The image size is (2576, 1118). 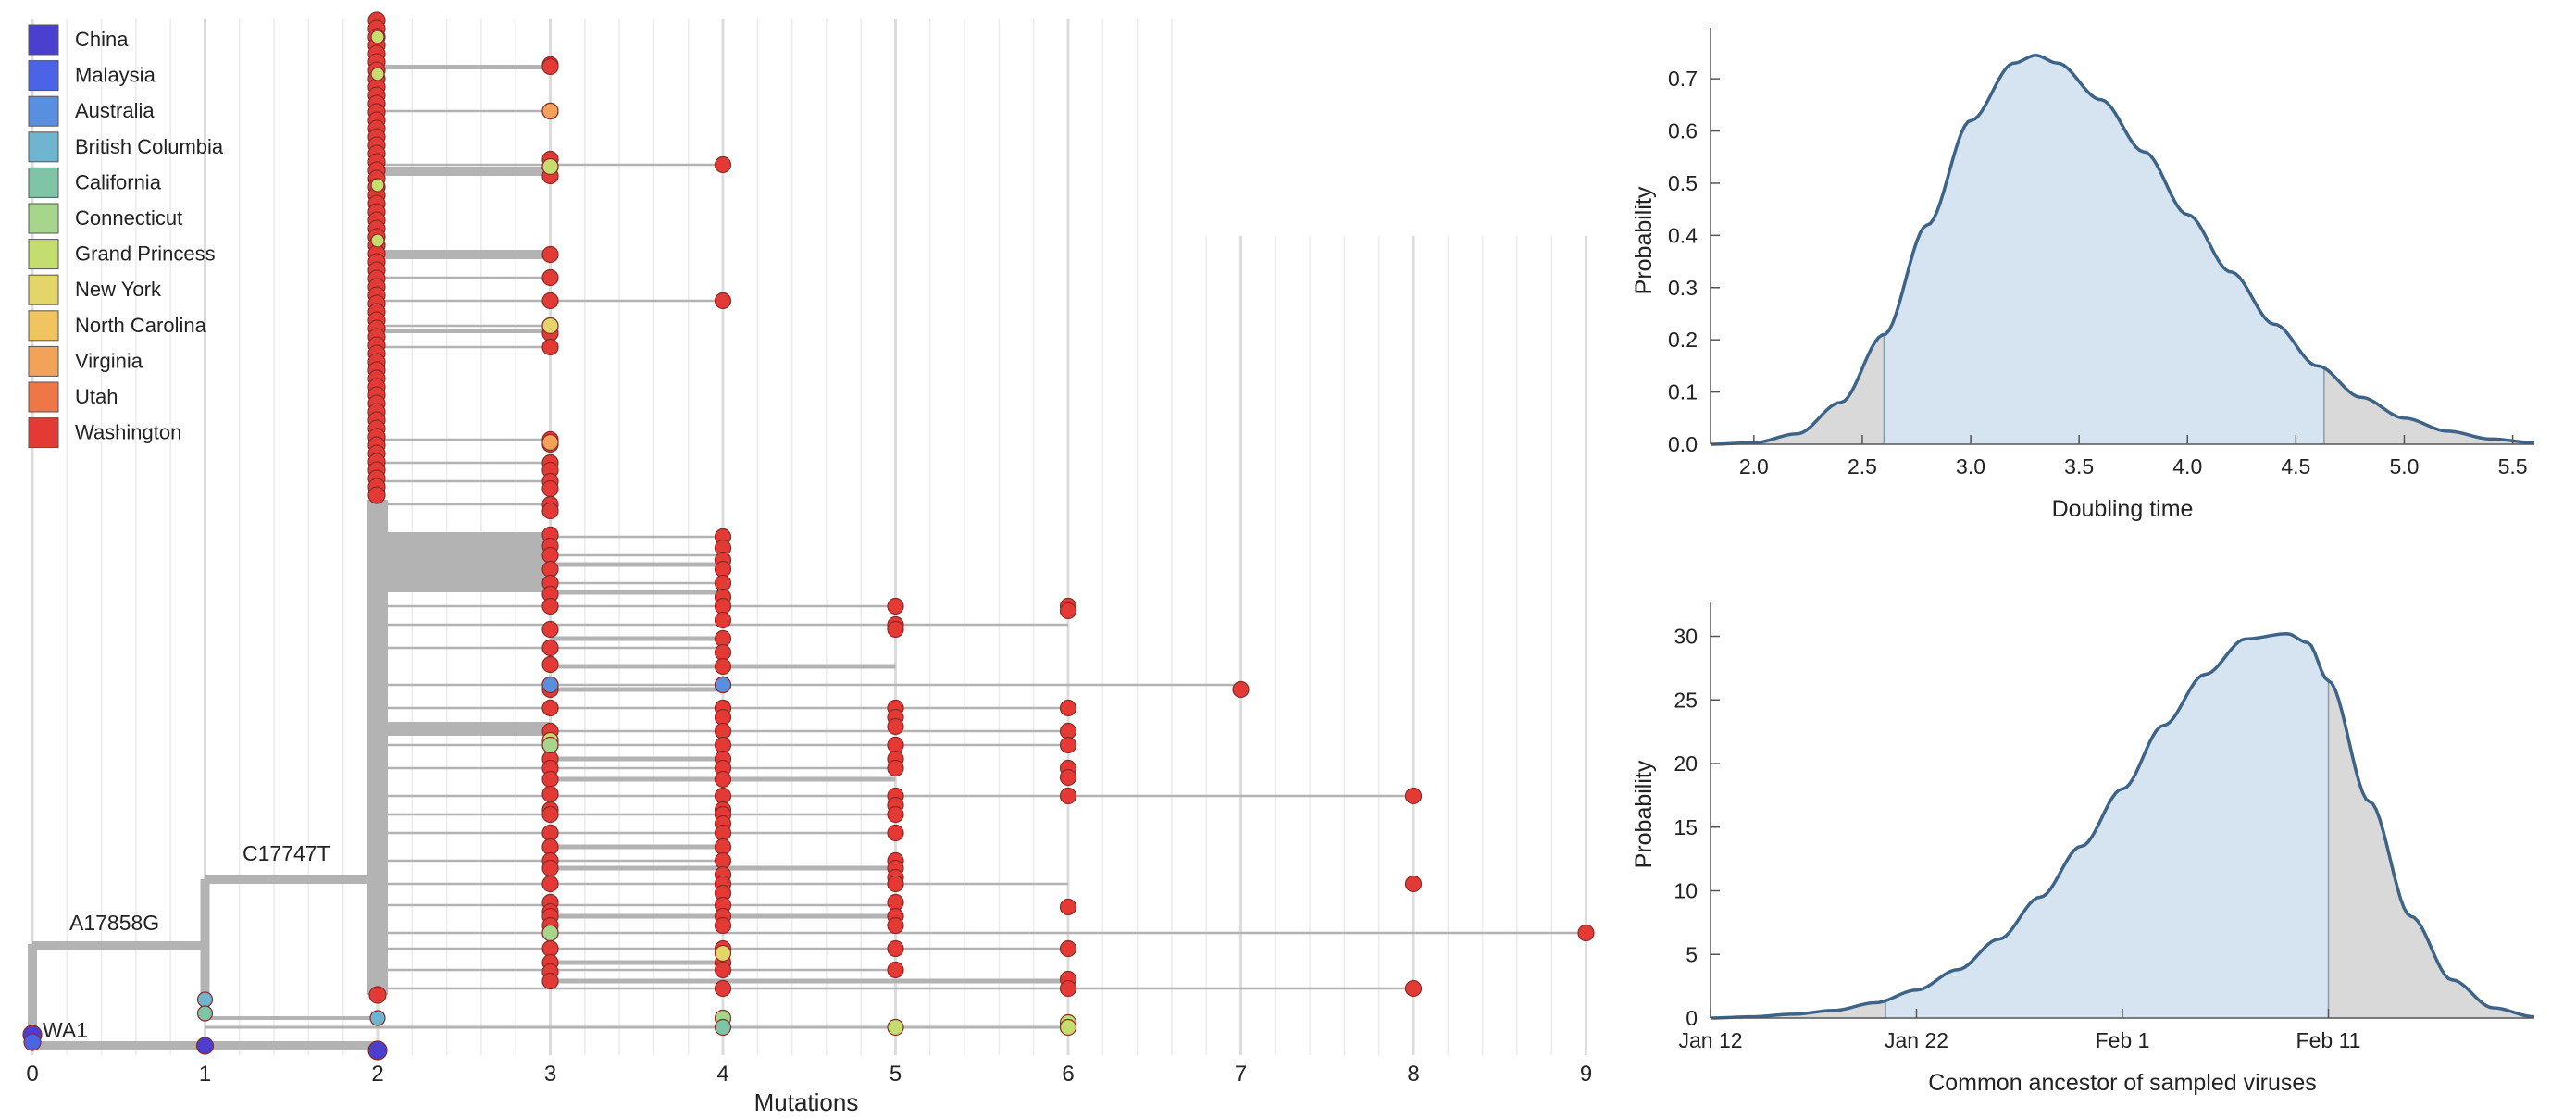 What do you see at coordinates (1683, 183) in the screenshot?
I see `y-tick-label: 0.5` at bounding box center [1683, 183].